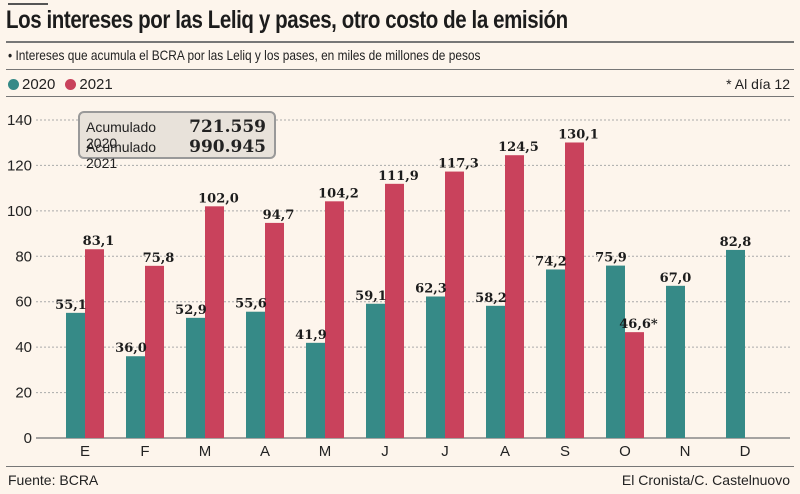  I want to click on data-label: 36,0, so click(131, 348).